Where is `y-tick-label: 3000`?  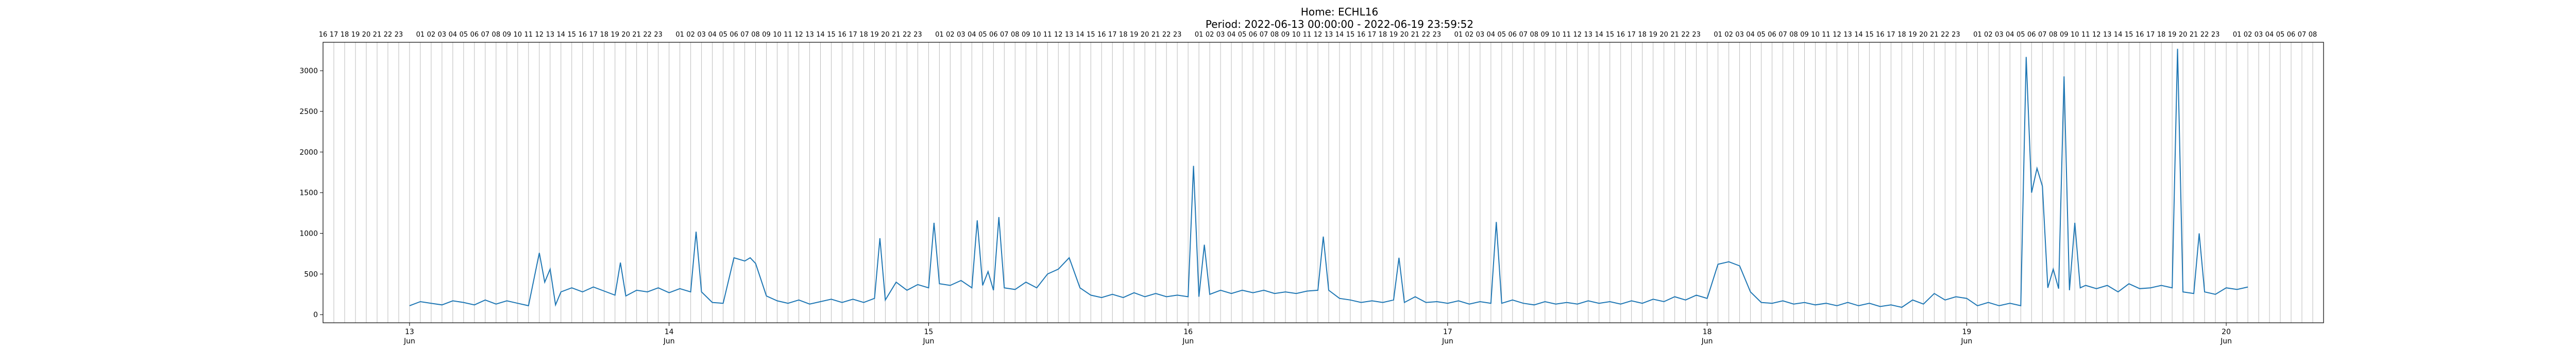
y-tick-label: 3000 is located at coordinates (308, 71).